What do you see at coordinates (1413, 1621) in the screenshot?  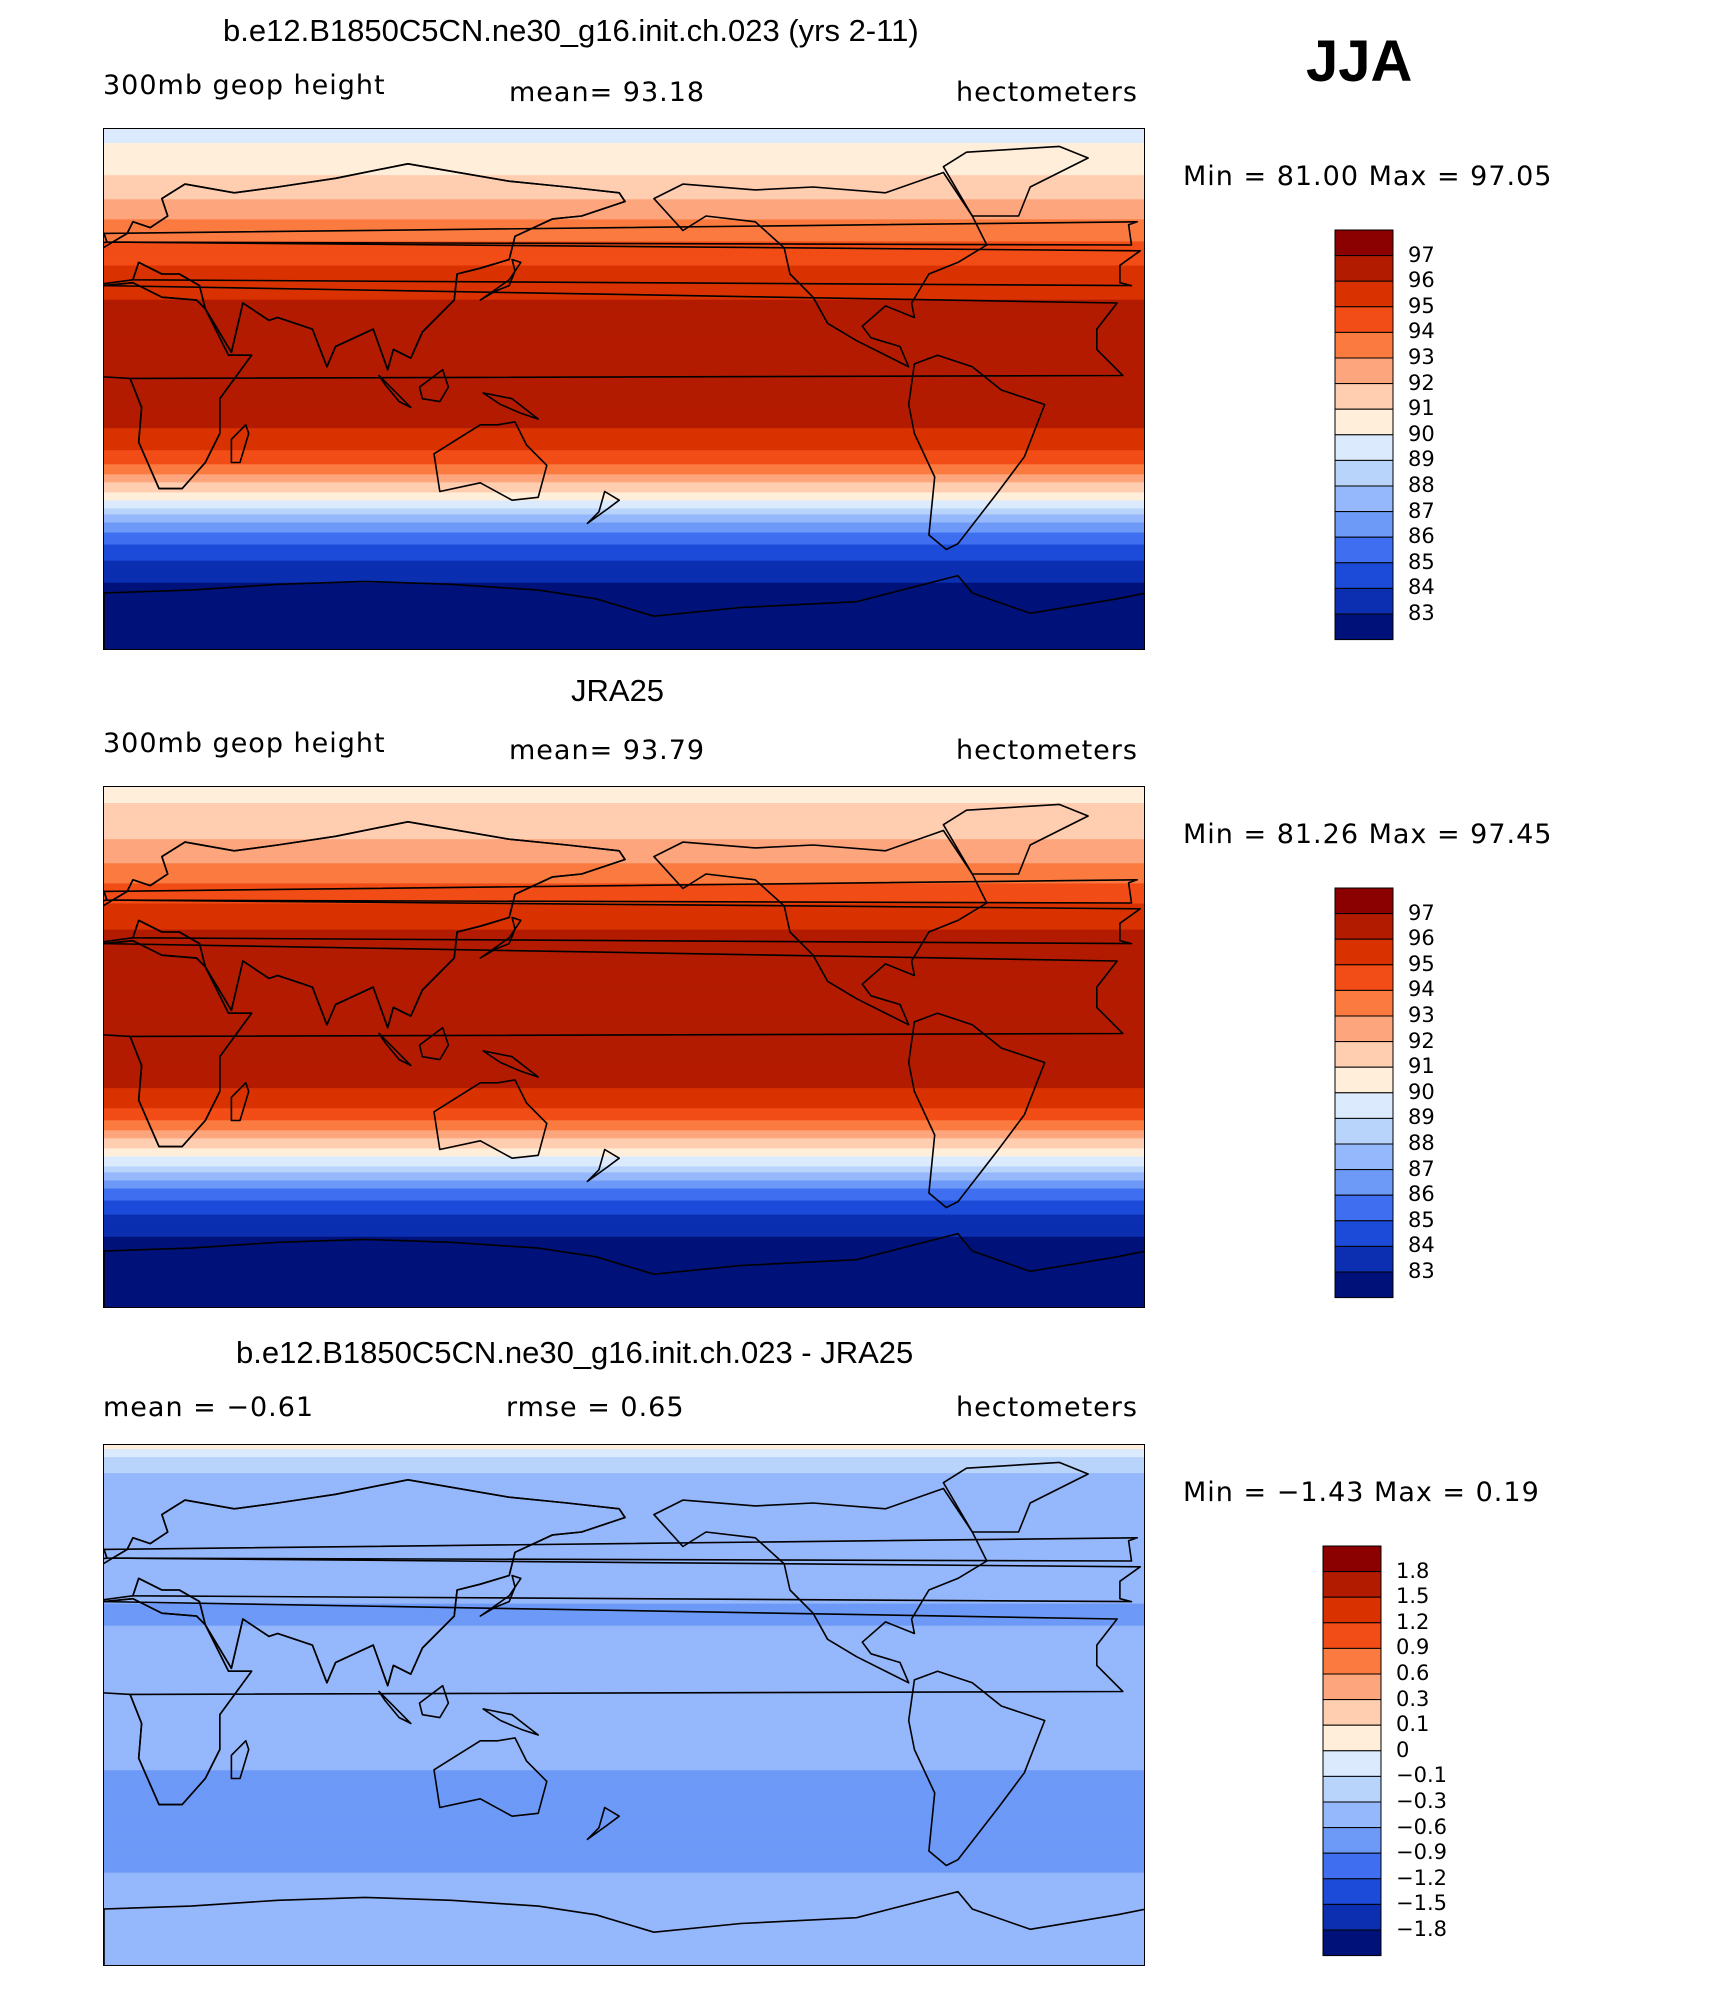 I see `colorbar-tick-label: 1.2` at bounding box center [1413, 1621].